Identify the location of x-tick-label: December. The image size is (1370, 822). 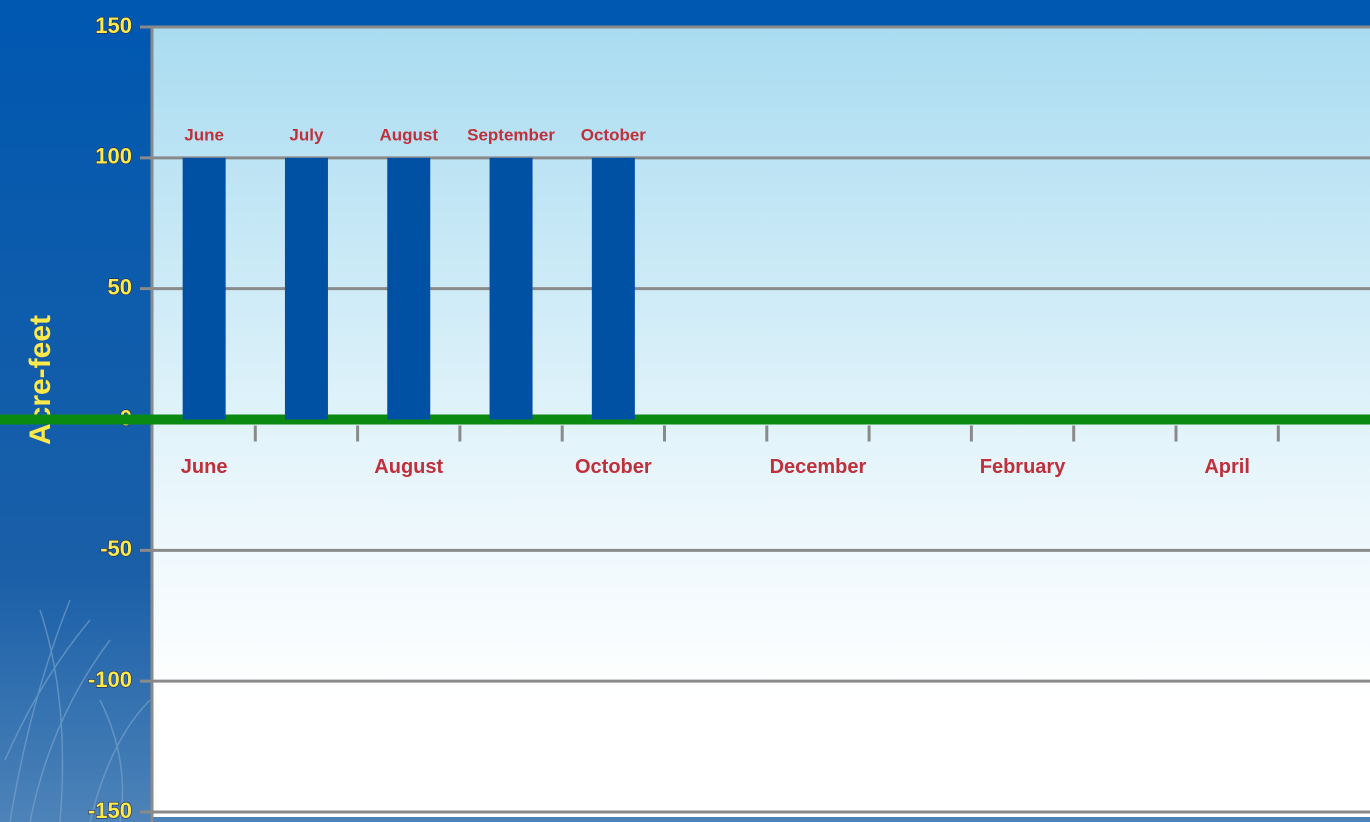
(818, 467).